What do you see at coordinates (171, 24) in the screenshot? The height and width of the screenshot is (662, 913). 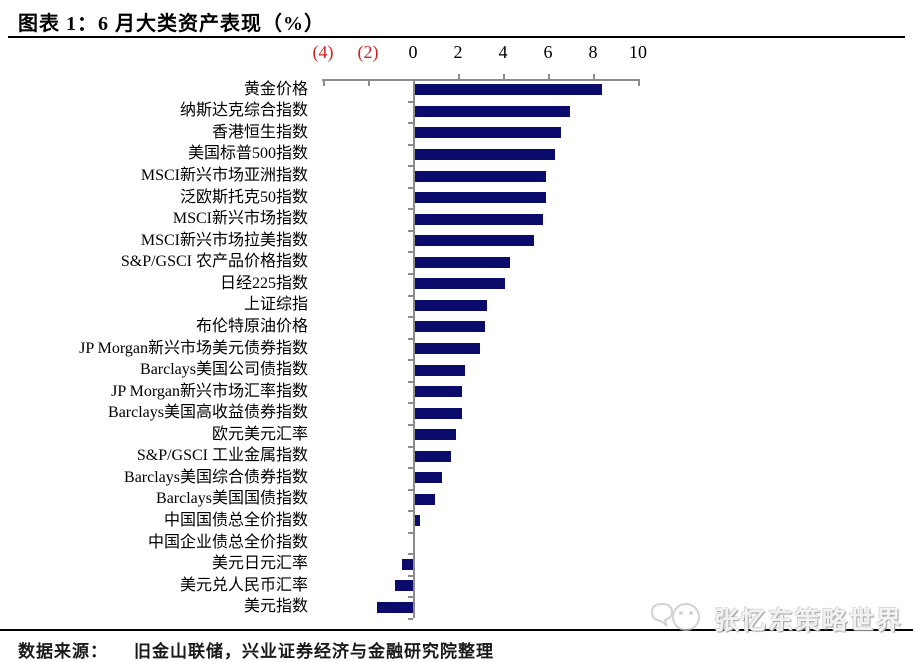 I see `chart-title: 图表 1：6 月大类资产表现（%）` at bounding box center [171, 24].